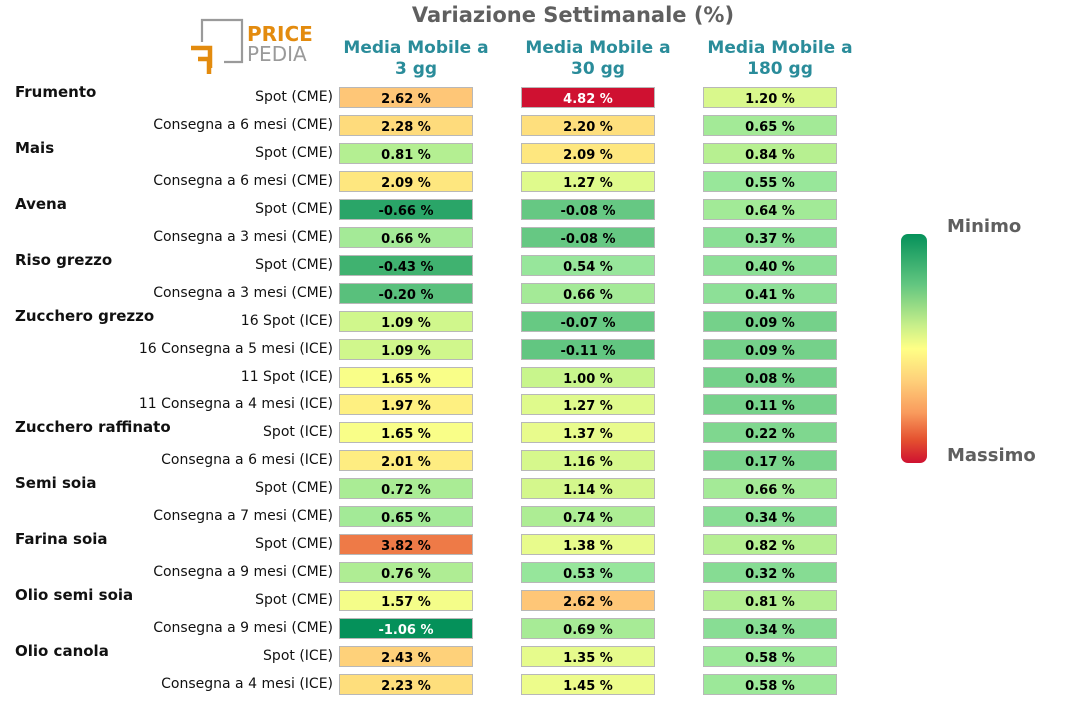 The width and height of the screenshot is (1070, 716). I want to click on heatmap-cell: 0.65 %, so click(406, 517).